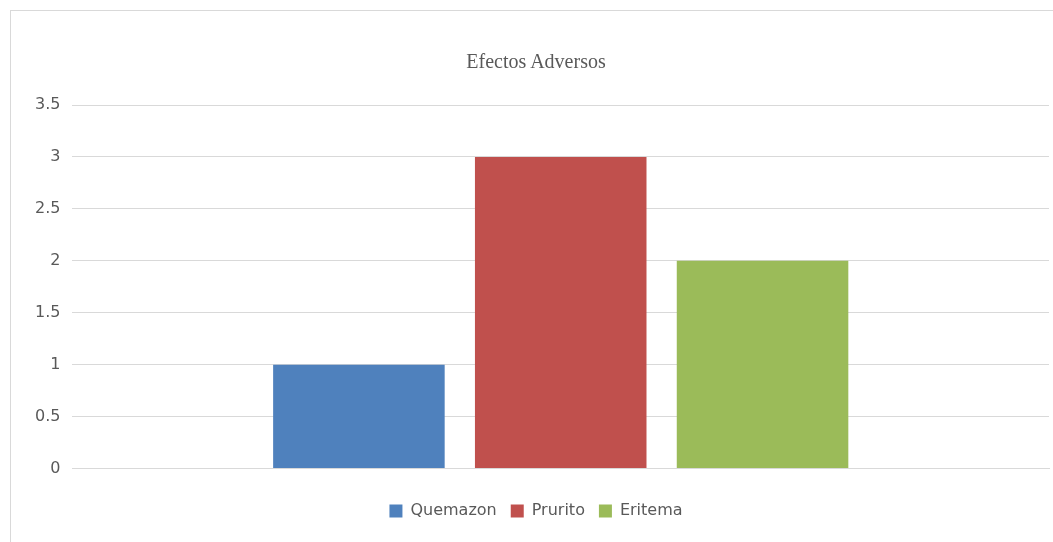  Describe the element at coordinates (55, 156) in the screenshot. I see `y-tick-label: 3` at that location.